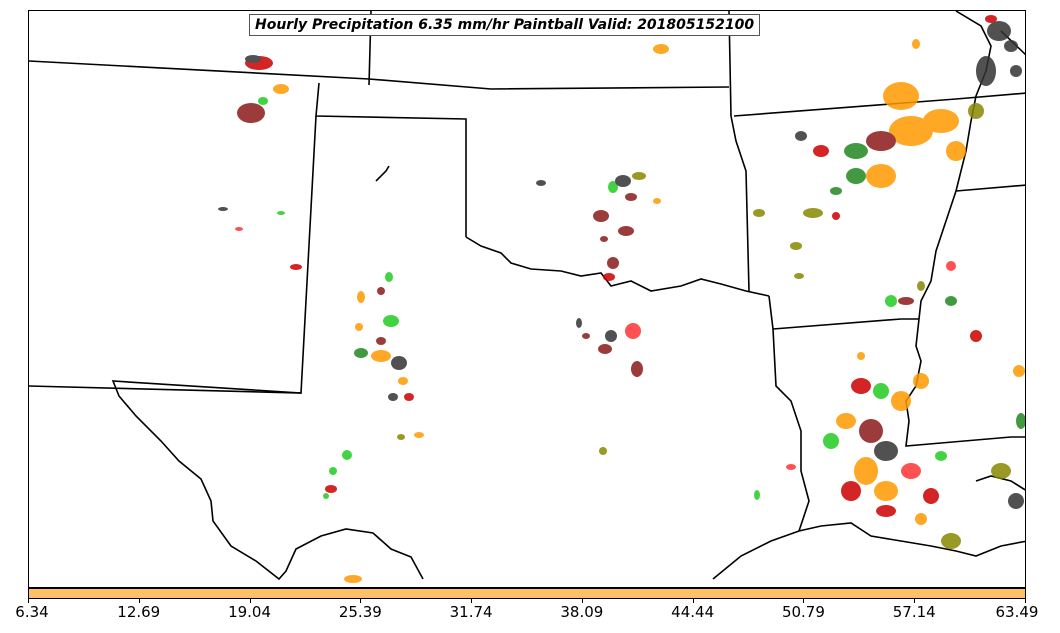 The image size is (1060, 633). What do you see at coordinates (914, 612) in the screenshot?
I see `colorbar-tick-label: 57.14` at bounding box center [914, 612].